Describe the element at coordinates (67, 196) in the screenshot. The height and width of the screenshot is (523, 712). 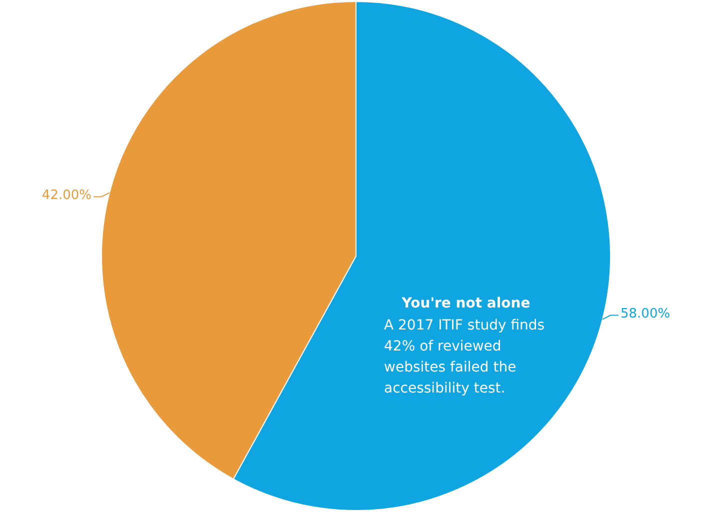
I see `data-label: 42.00%` at that location.